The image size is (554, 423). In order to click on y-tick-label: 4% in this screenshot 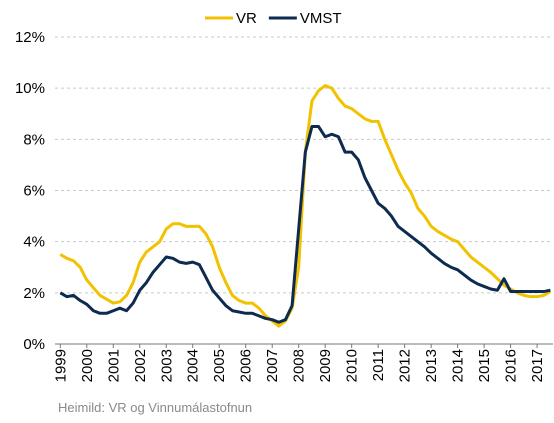, I will do `click(34, 242)`.